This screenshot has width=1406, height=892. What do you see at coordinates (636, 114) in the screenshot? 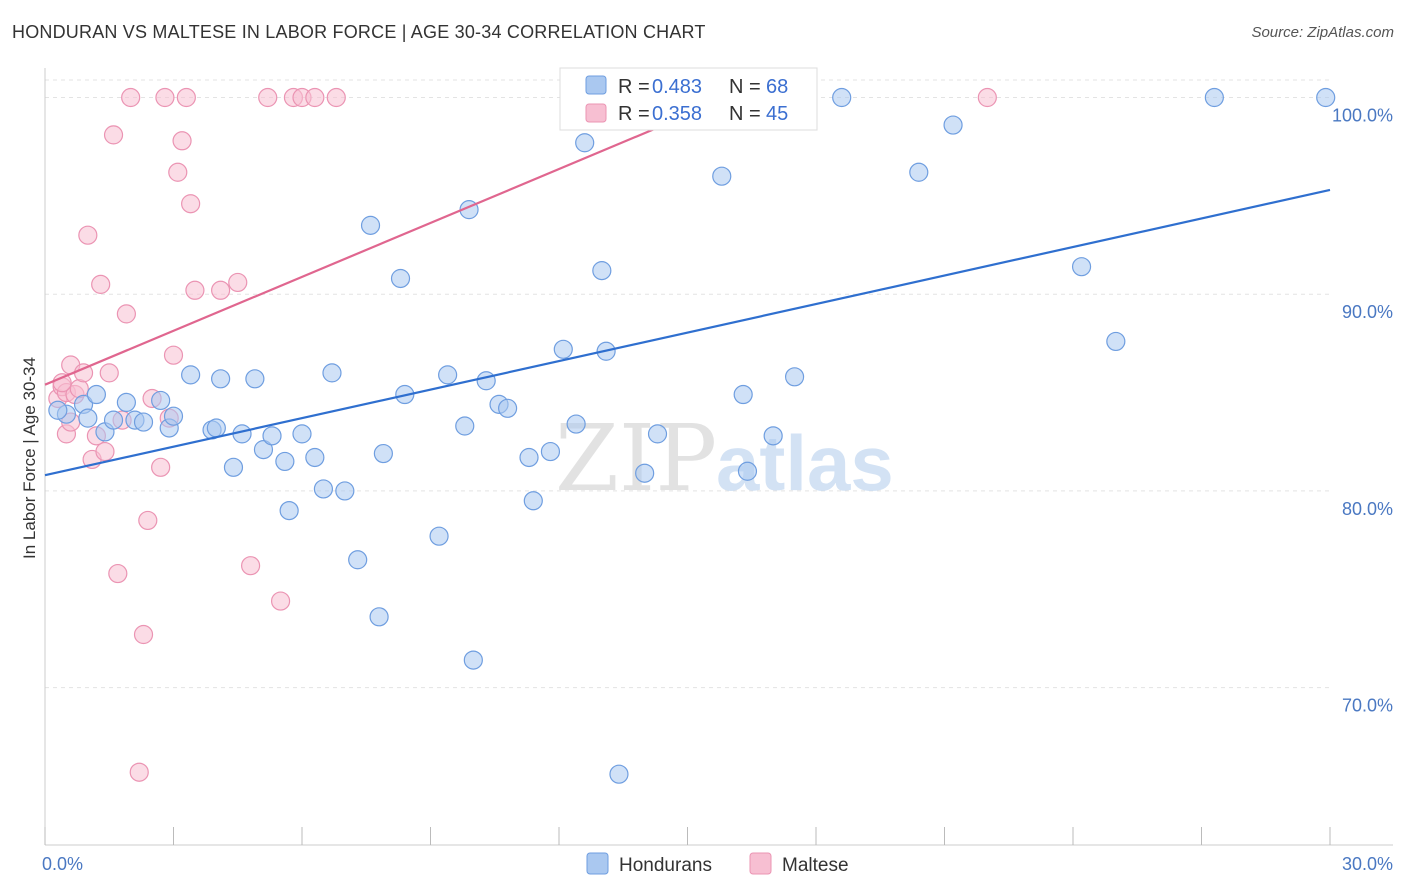
I see `legend-r-label-maltese: R =` at bounding box center [636, 114].